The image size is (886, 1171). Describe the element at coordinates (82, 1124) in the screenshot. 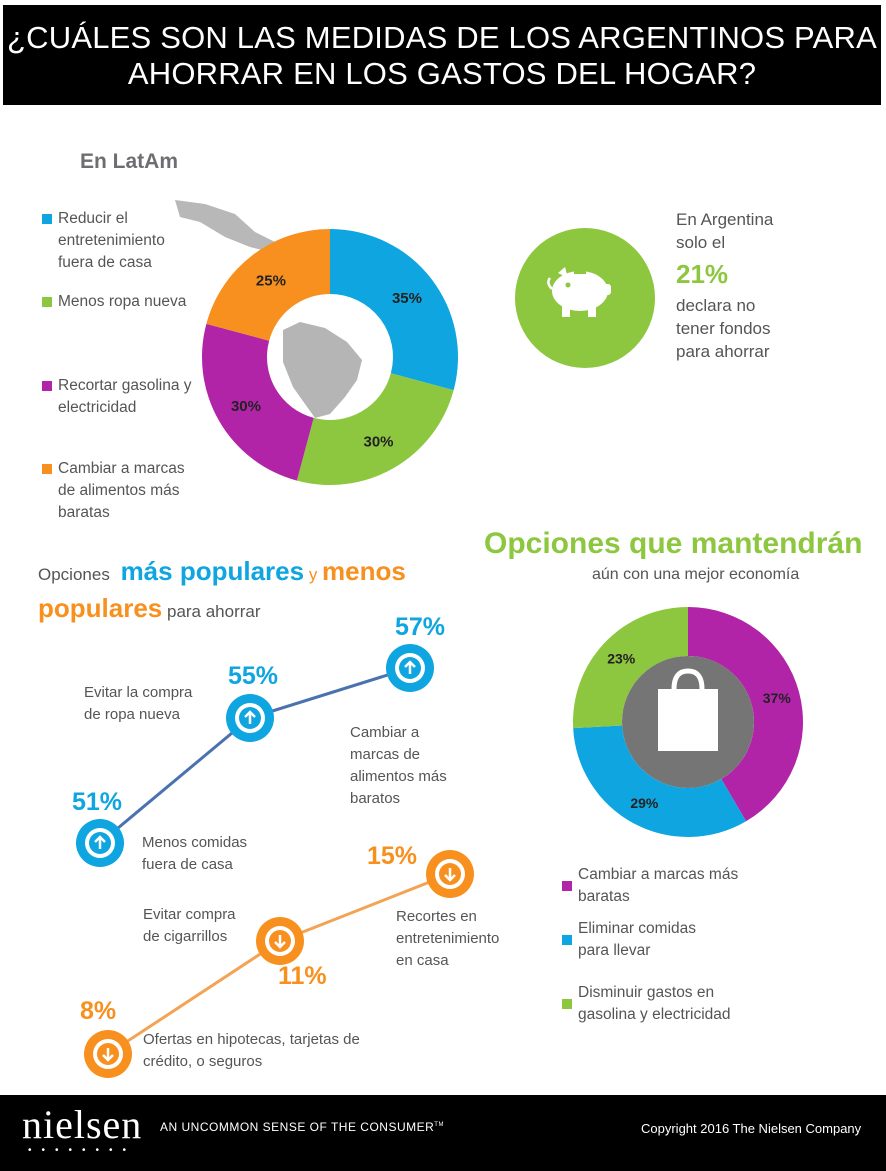

I see `nielsen-logo: nielsen` at that location.